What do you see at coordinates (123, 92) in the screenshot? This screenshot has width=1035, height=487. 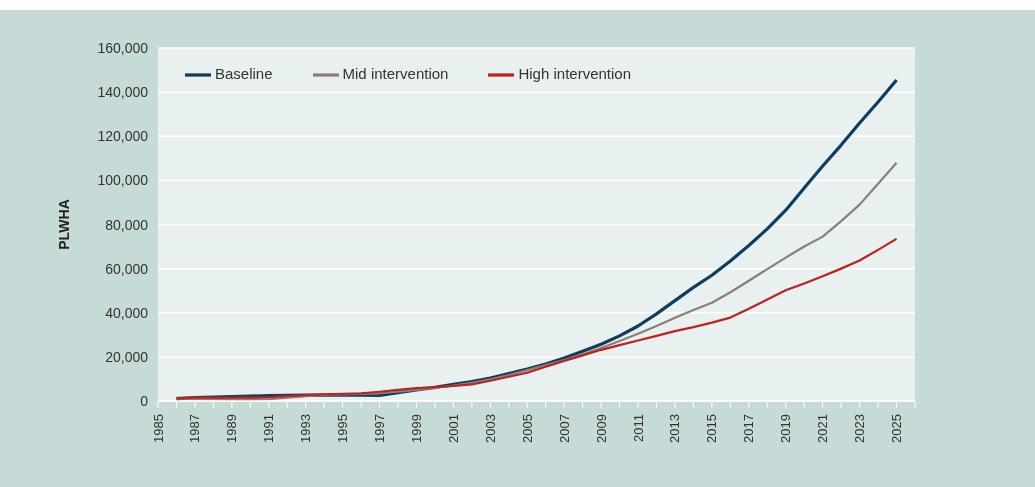 I see `y-tick-label: 140,000` at bounding box center [123, 92].